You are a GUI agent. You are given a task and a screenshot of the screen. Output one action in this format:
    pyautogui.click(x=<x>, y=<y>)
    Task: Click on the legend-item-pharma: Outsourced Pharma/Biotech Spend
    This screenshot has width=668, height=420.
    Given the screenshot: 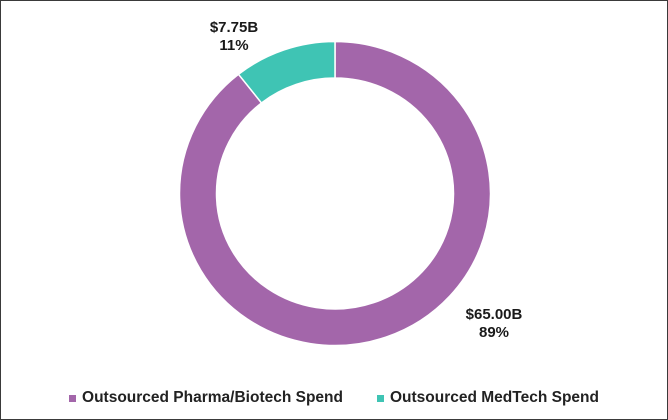 What is the action you would take?
    pyautogui.click(x=206, y=398)
    